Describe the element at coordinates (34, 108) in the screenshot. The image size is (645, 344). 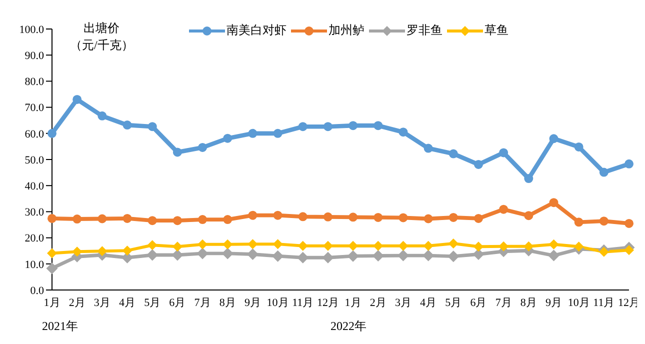
I see `y-tick-label: 70.0` at that location.